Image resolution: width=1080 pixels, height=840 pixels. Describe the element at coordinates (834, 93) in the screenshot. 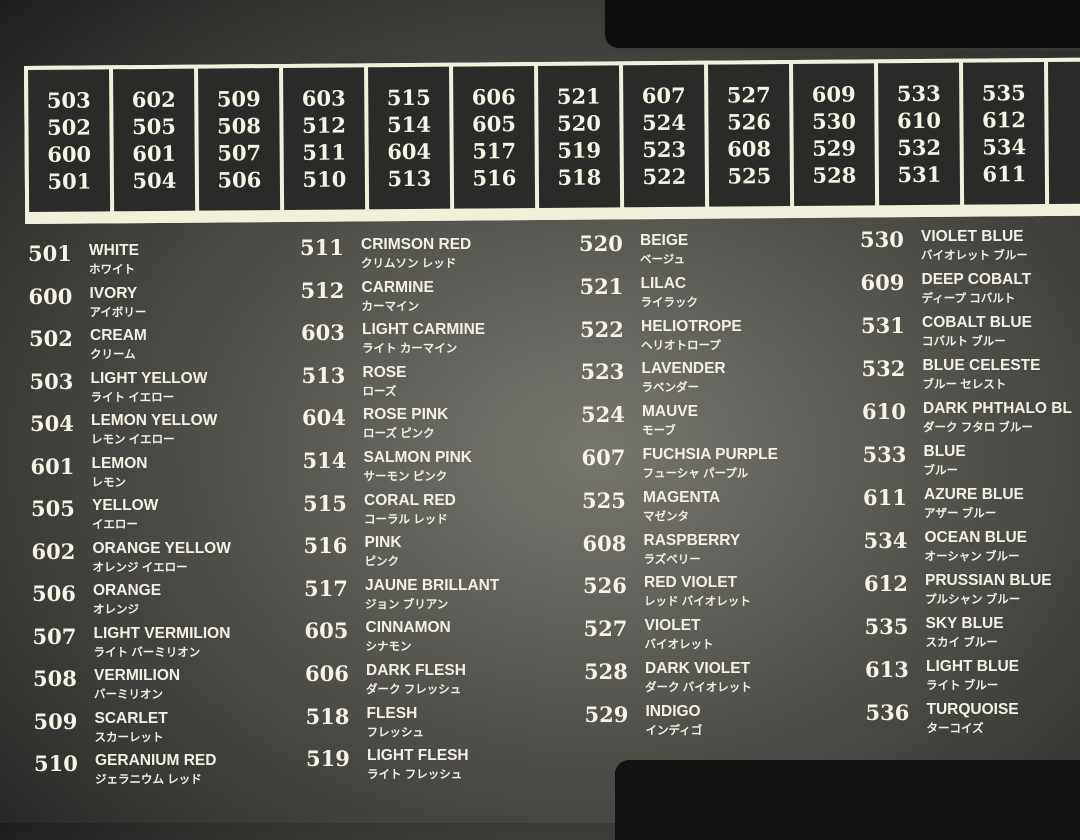

I see `grid-code: 609` at that location.